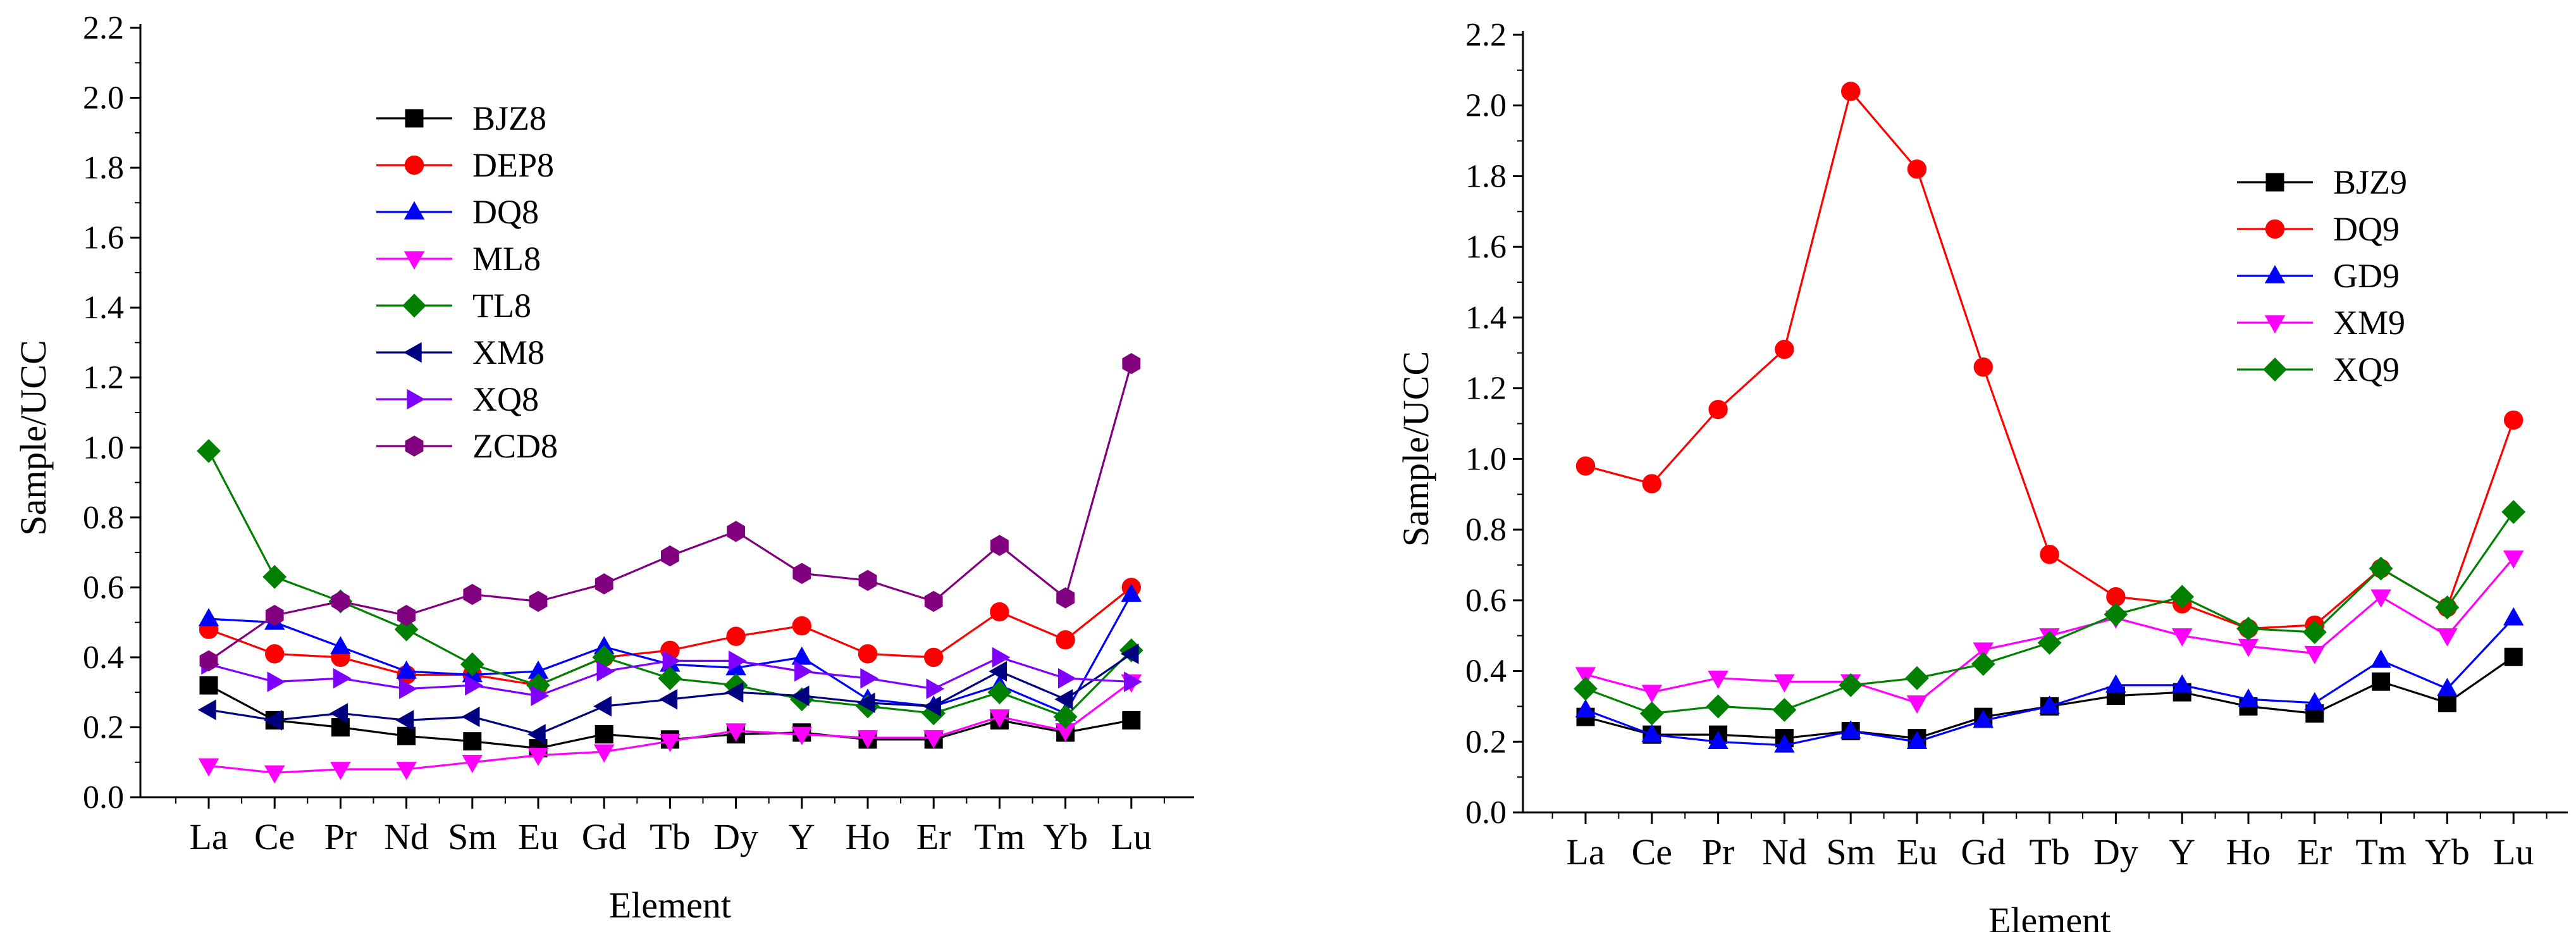 This screenshot has width=2576, height=932. Describe the element at coordinates (1585, 466) in the screenshot. I see `data-point-dq9-la` at that location.